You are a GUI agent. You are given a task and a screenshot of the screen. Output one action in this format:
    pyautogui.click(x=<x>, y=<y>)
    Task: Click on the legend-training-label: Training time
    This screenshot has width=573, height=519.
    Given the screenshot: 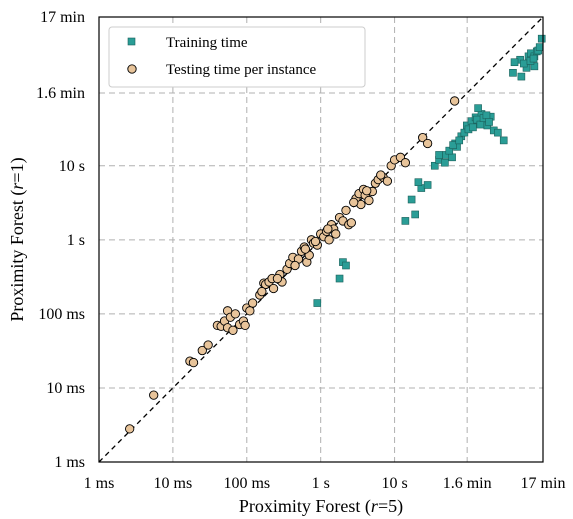 What is the action you would take?
    pyautogui.click(x=207, y=43)
    